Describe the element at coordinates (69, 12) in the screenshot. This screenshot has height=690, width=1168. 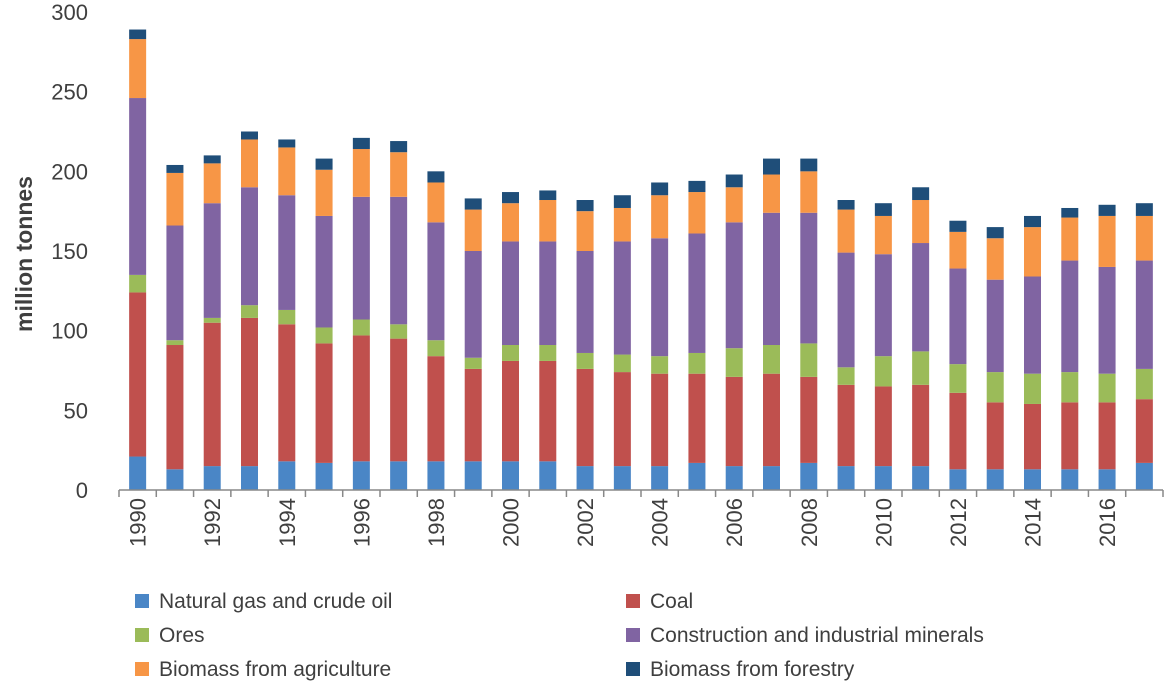
I see `y-tick-label: 300` at that location.